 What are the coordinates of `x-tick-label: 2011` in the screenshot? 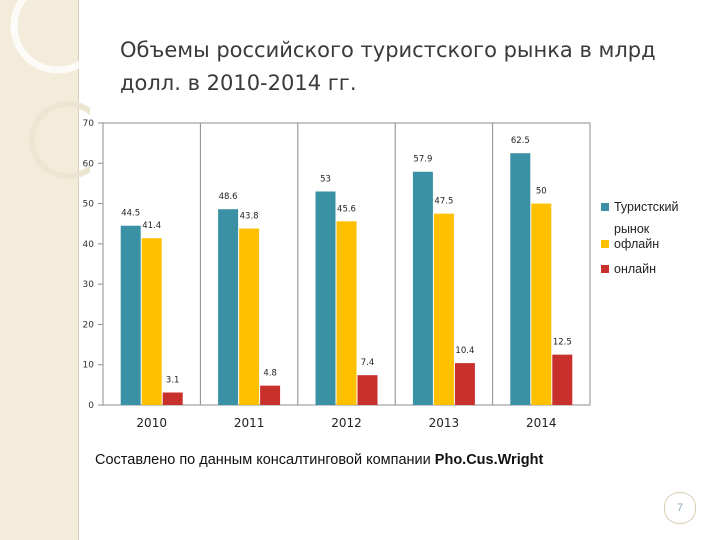 It's located at (249, 423).